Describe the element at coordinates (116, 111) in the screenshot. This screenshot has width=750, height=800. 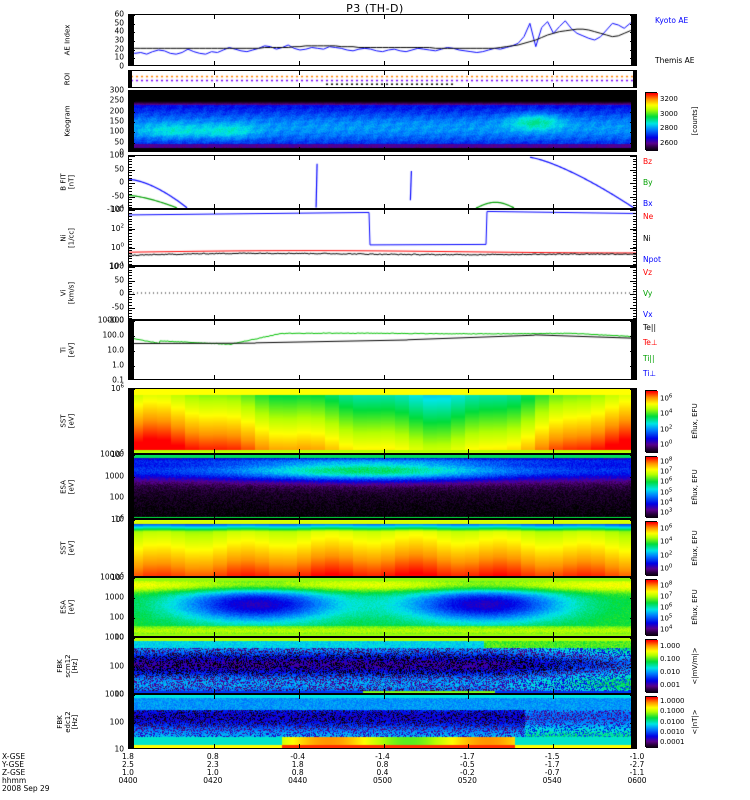
I see `y-tick-label-keogram: 200` at that location.